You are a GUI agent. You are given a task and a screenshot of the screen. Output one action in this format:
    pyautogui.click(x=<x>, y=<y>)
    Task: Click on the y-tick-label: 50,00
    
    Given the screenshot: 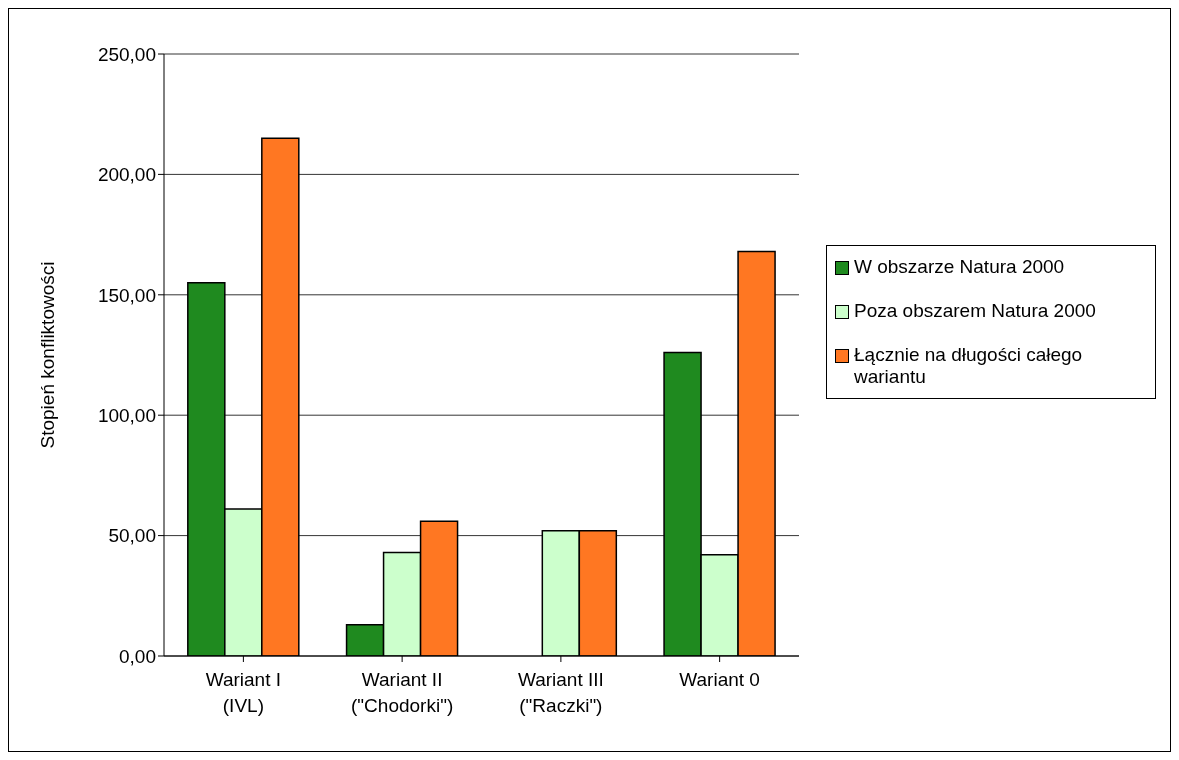 What is the action you would take?
    pyautogui.click(x=132, y=536)
    